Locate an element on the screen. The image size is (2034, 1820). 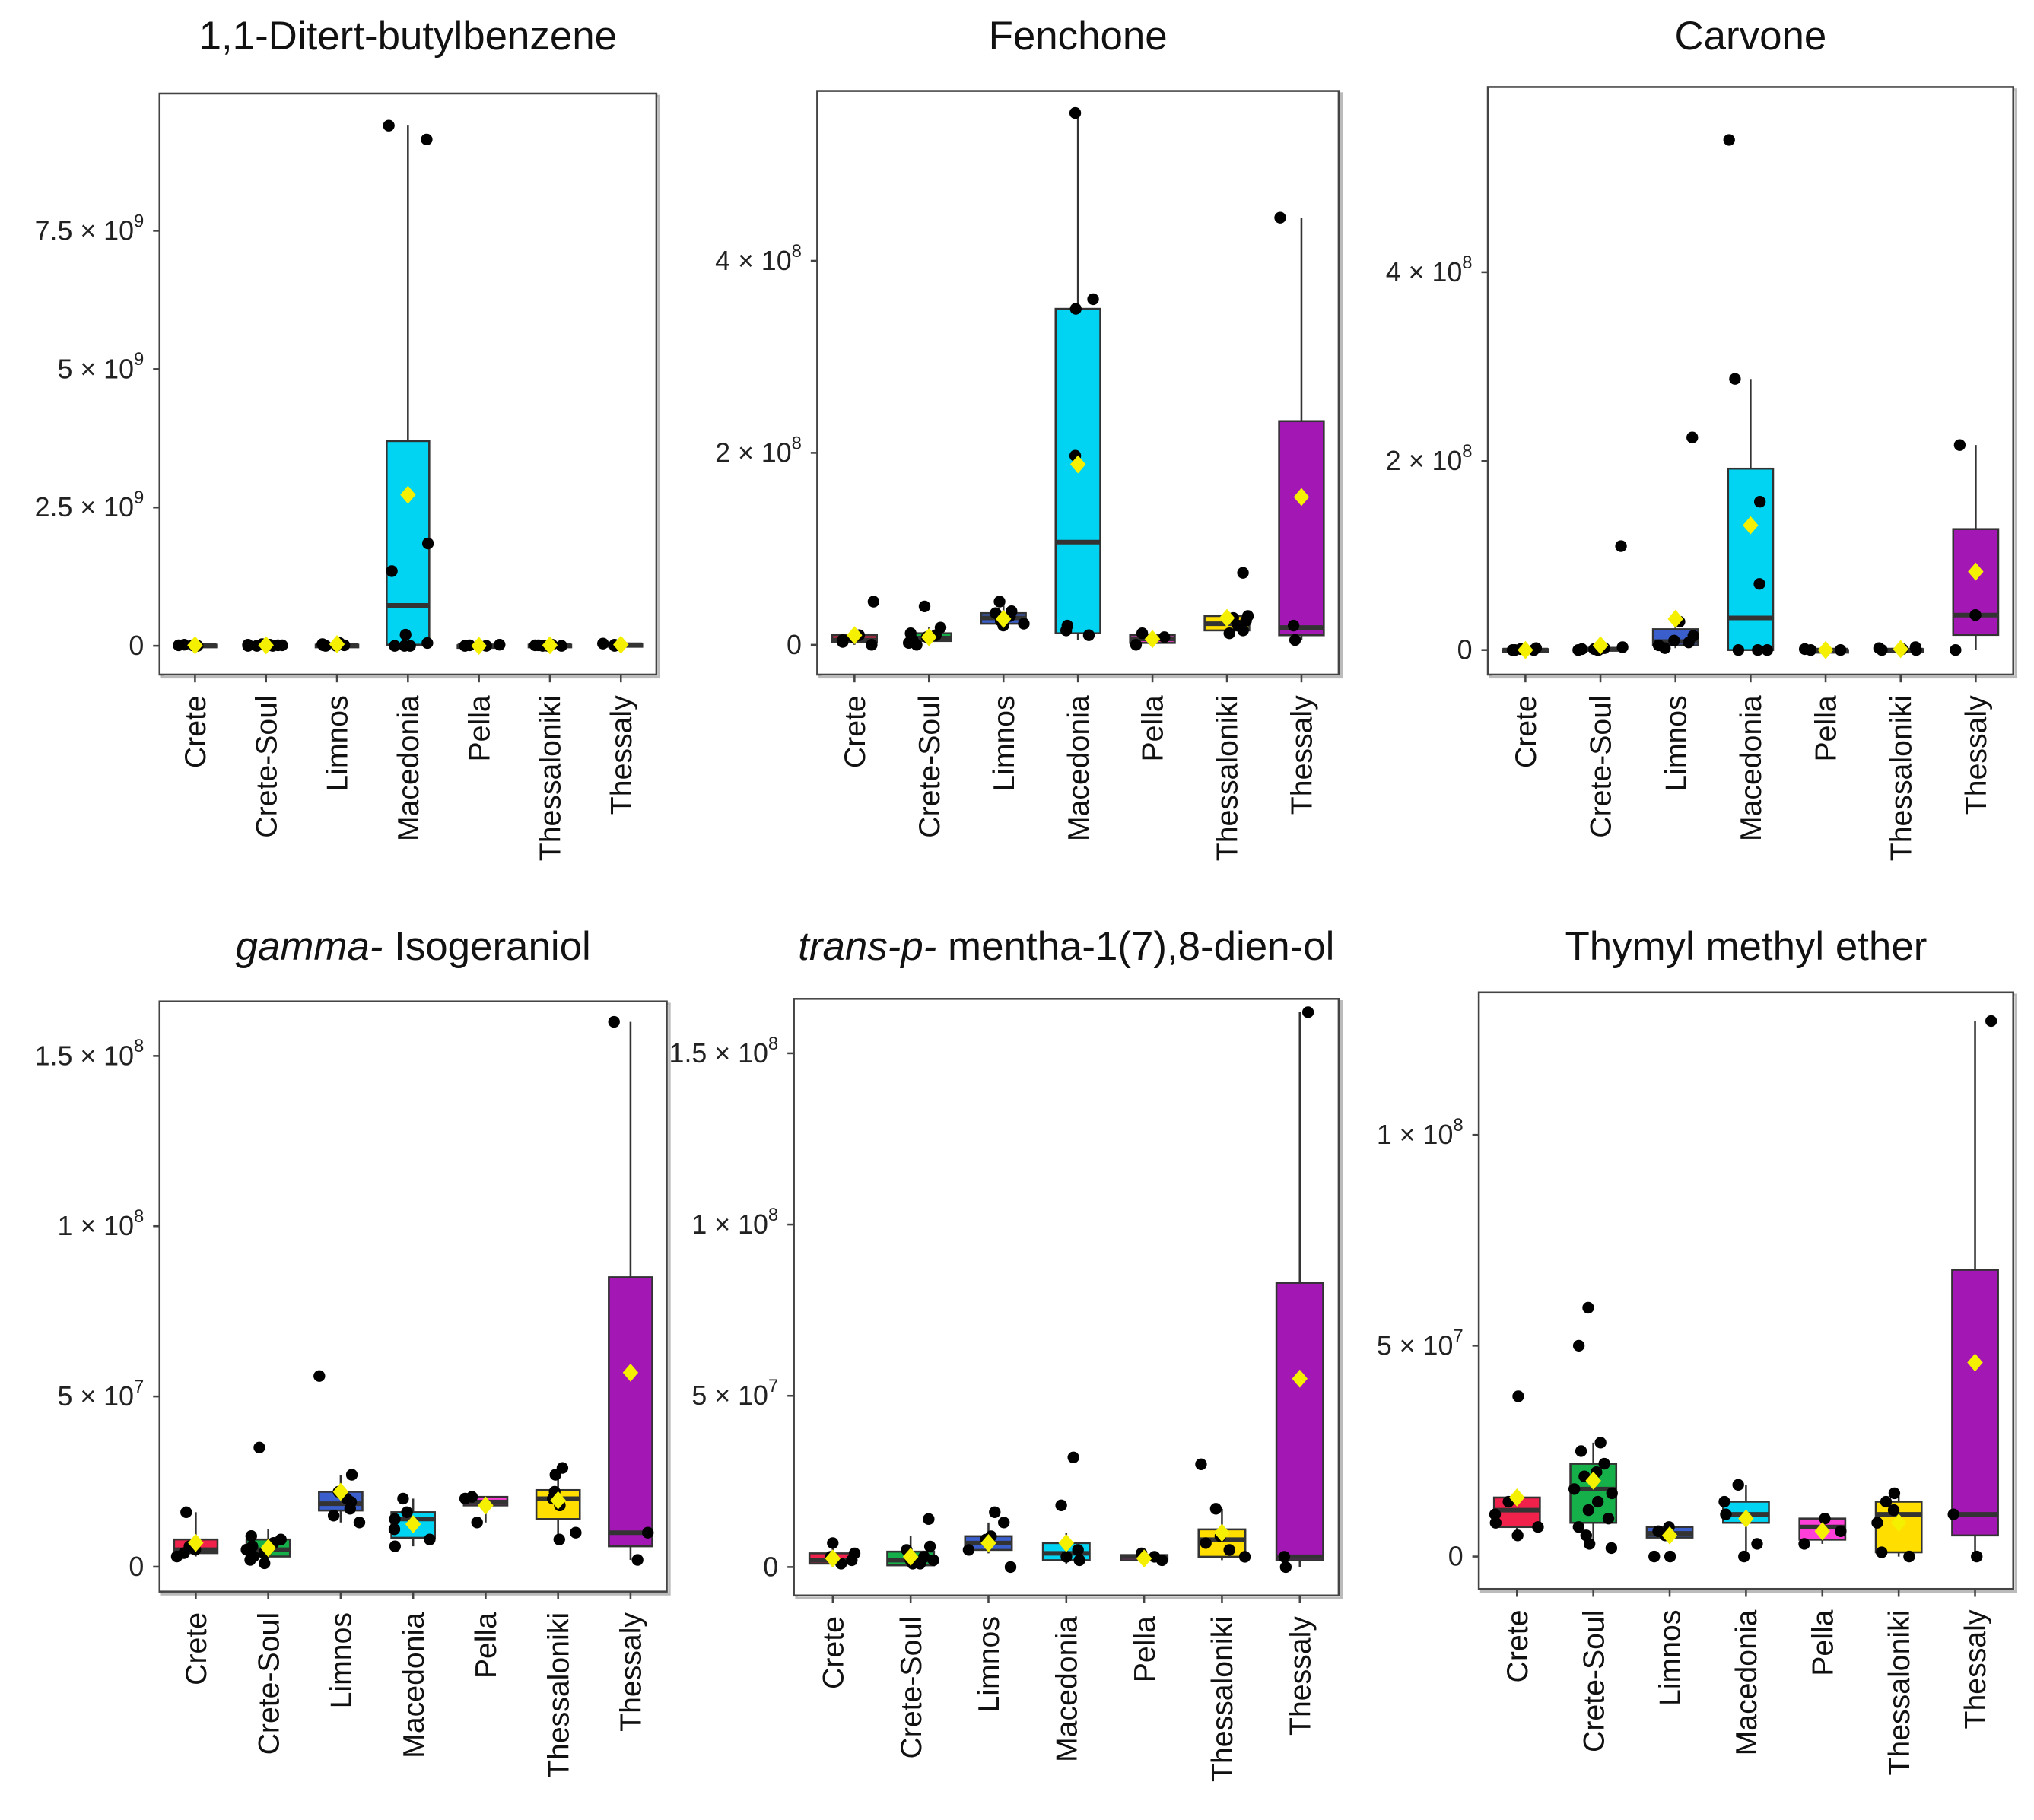
panel-title: Fenchone is located at coordinates (1078, 37).